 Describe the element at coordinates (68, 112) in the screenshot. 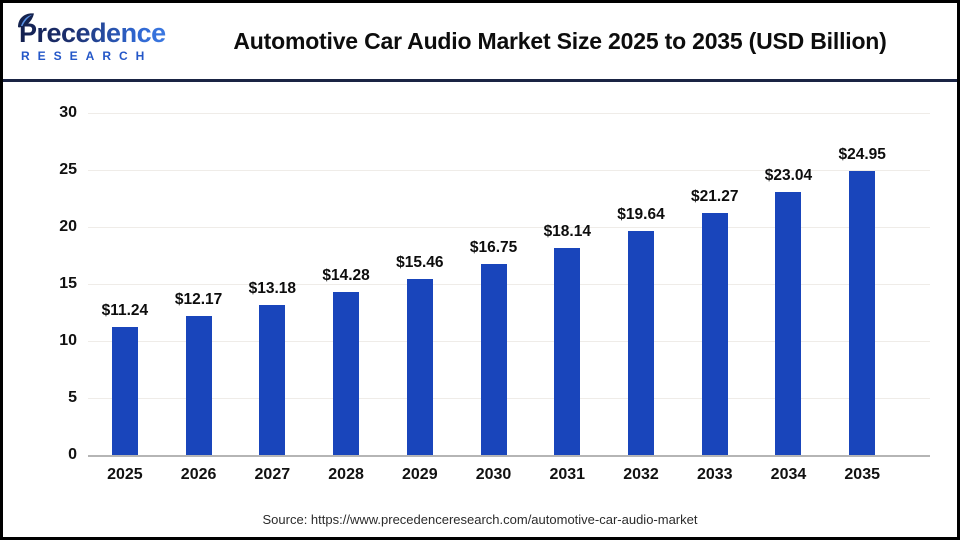

I see `y-tick-label-30: 30` at that location.